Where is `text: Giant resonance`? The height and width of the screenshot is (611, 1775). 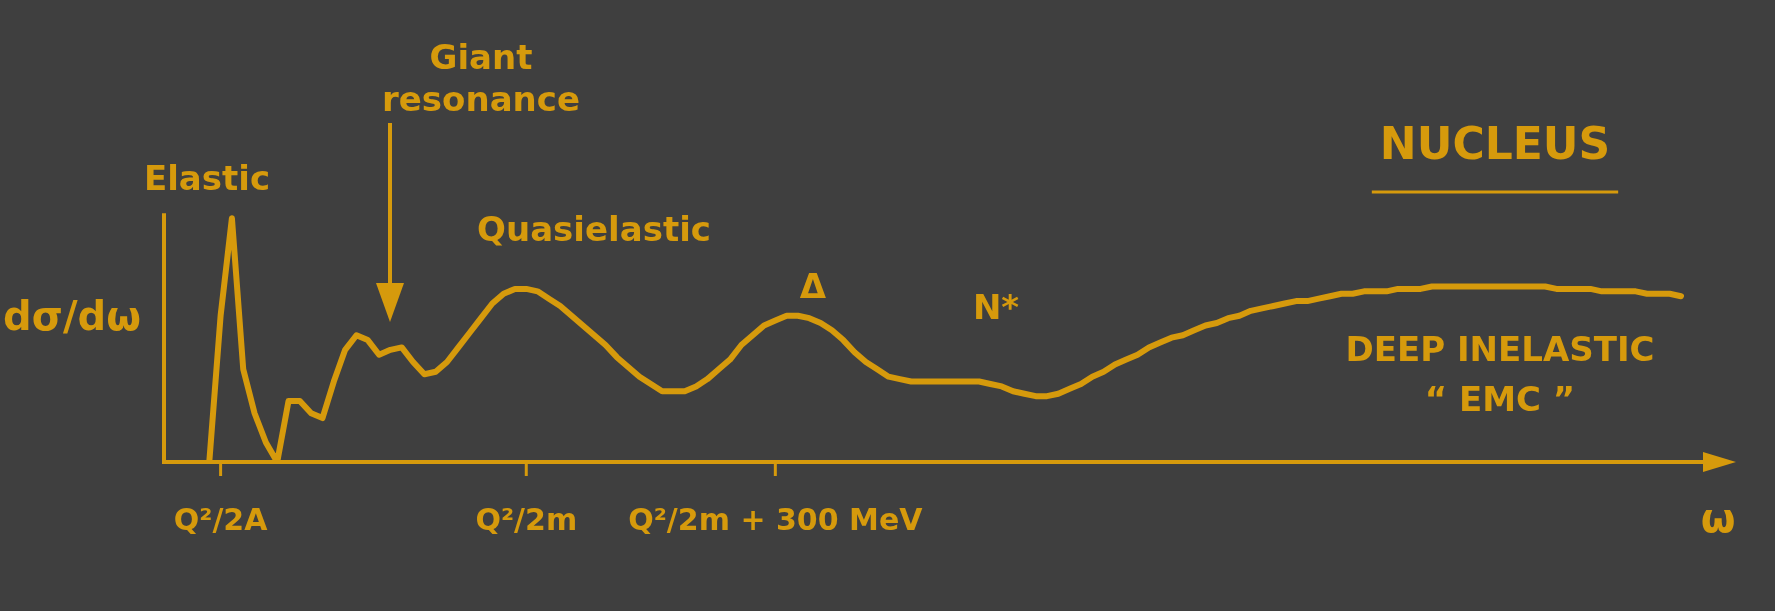
text: Giant resonance is located at coordinates (481, 77).